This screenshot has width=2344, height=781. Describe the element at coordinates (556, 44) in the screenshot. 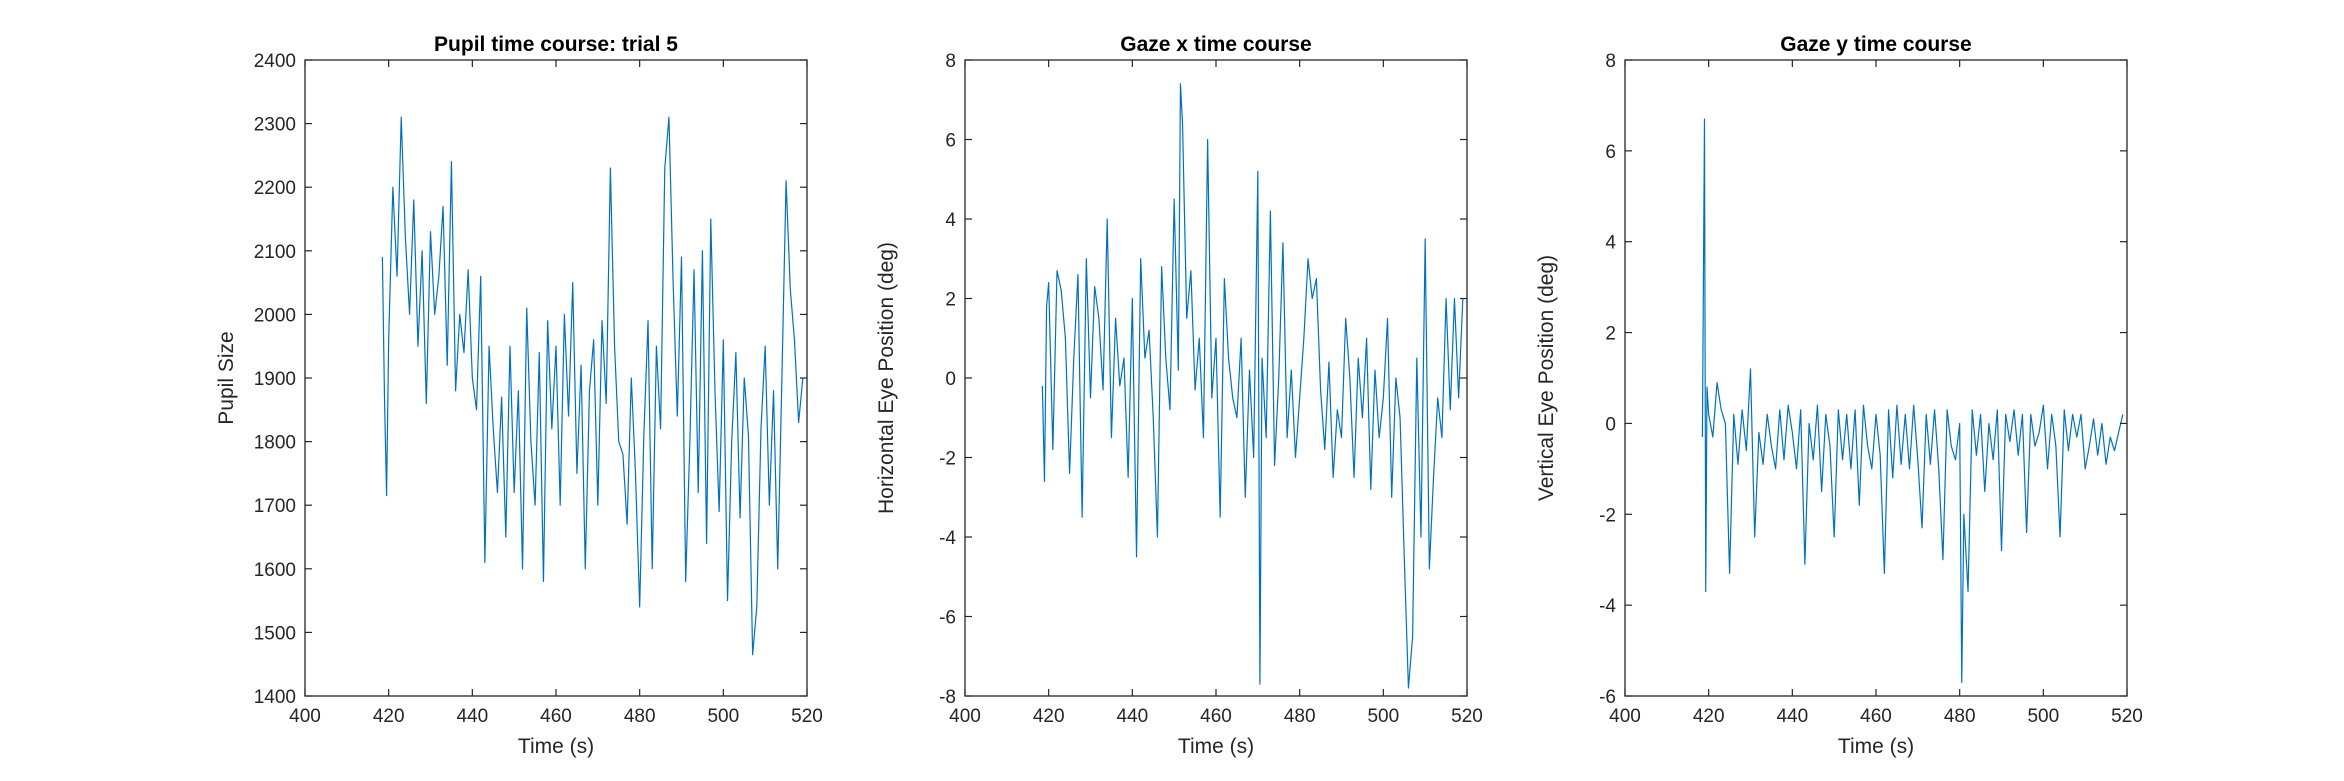

I see `chart-title: Pupil time course: trial 5` at that location.